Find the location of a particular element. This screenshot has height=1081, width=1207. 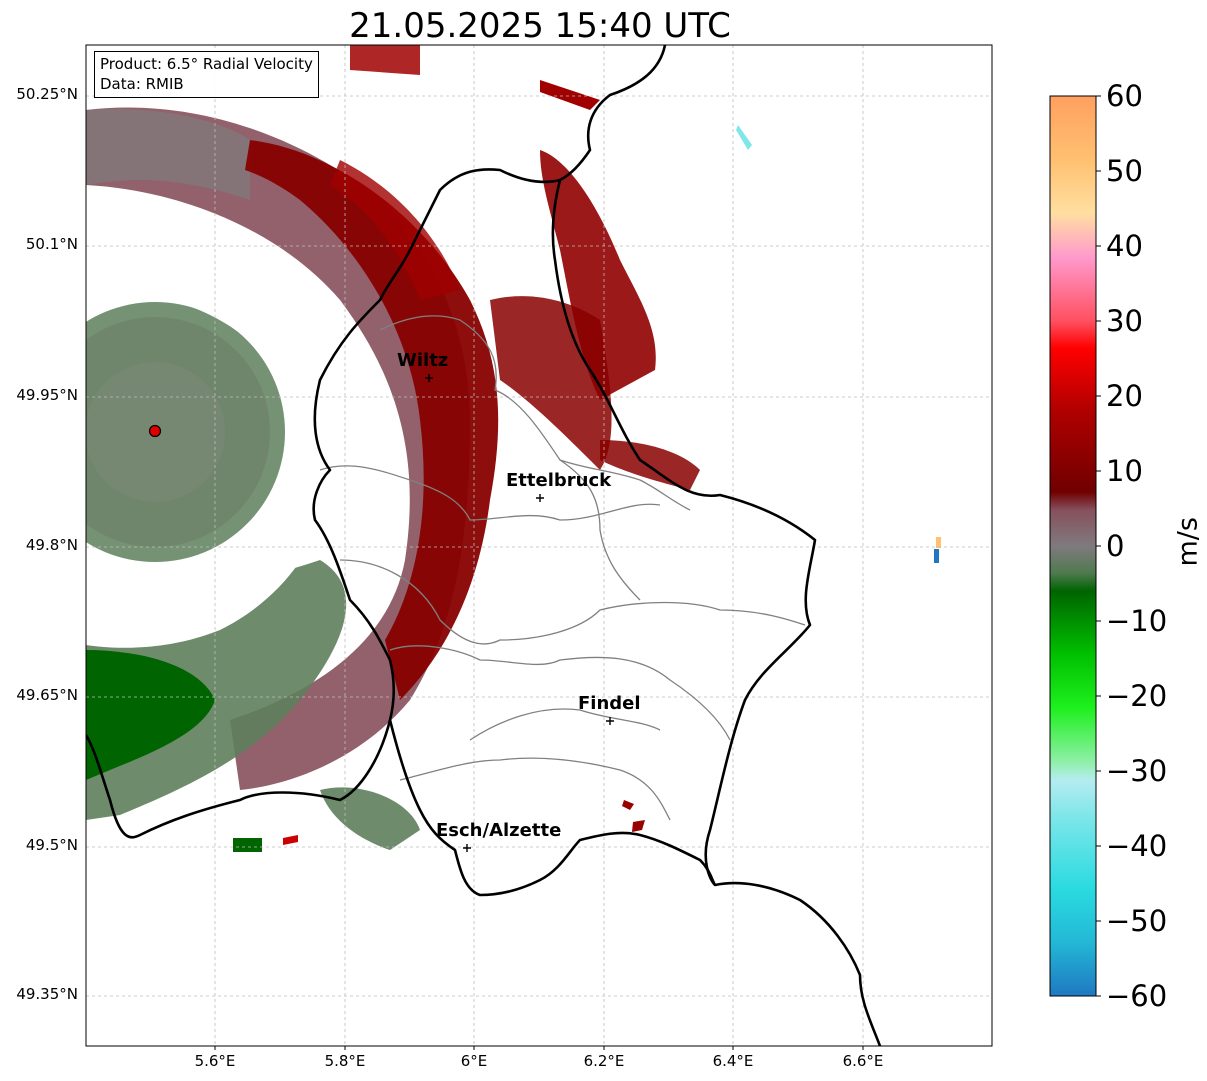

city-marker-wiltz is located at coordinates (429, 378).